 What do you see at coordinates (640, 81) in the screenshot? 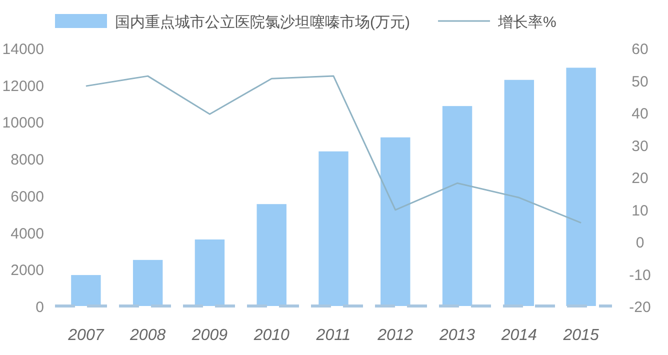
I see `y2-tick-label: 50` at bounding box center [640, 81].